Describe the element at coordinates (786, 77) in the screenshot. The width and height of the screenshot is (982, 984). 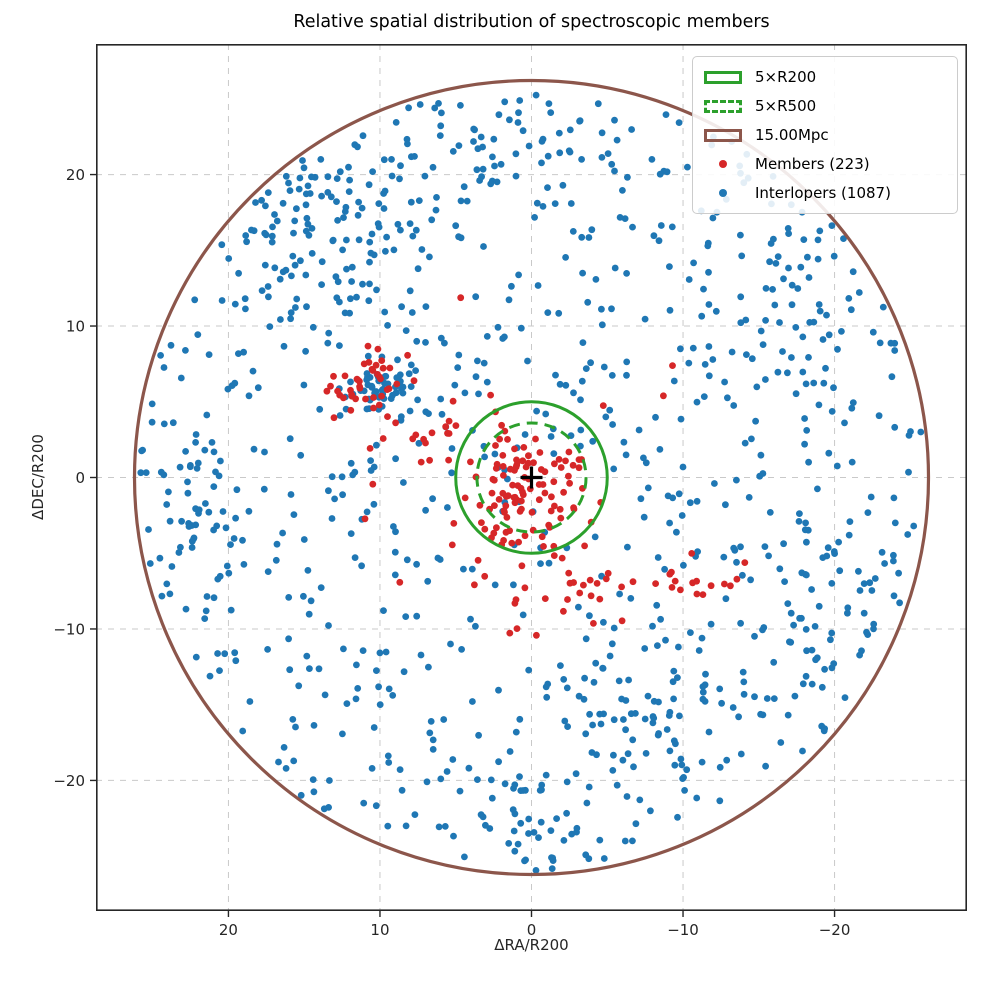
I see `legend-item-label: 5×R200` at that location.